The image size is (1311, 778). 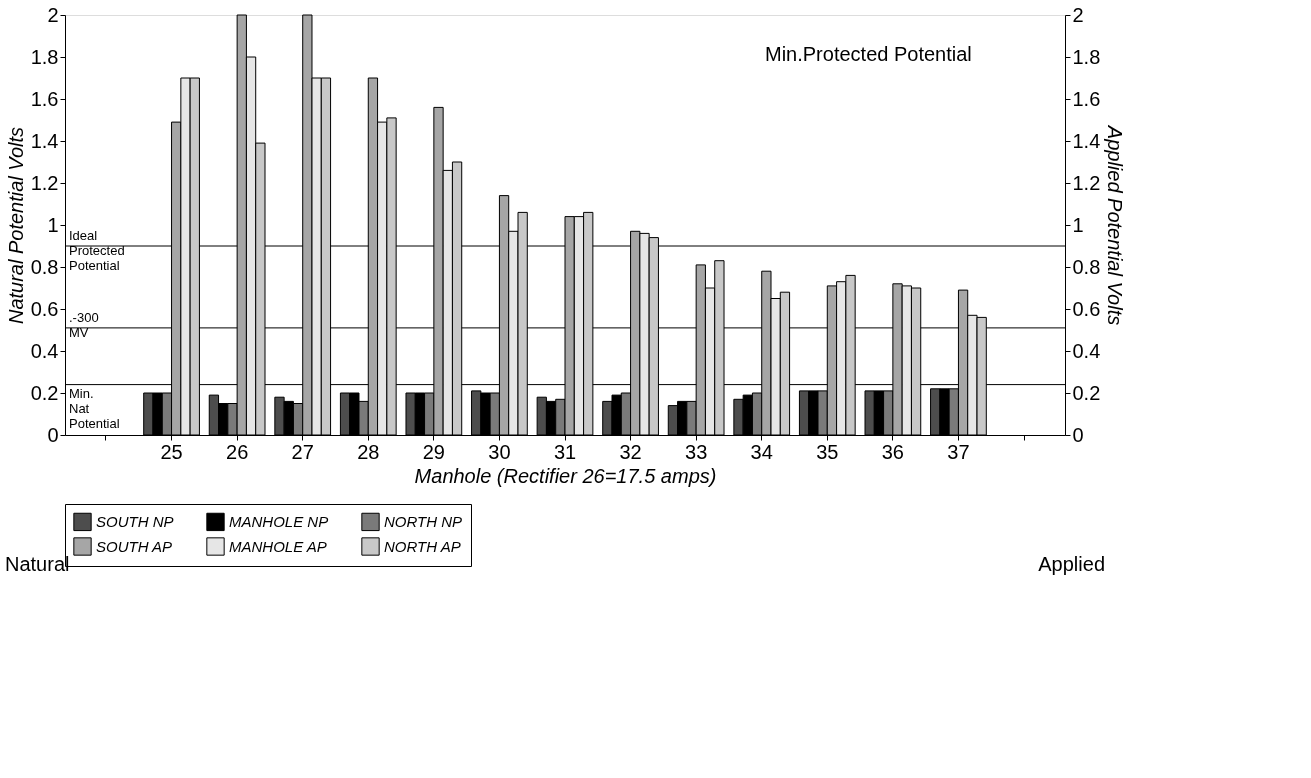 I want to click on ref-line-label: Min. Nat Potential, so click(x=94, y=408).